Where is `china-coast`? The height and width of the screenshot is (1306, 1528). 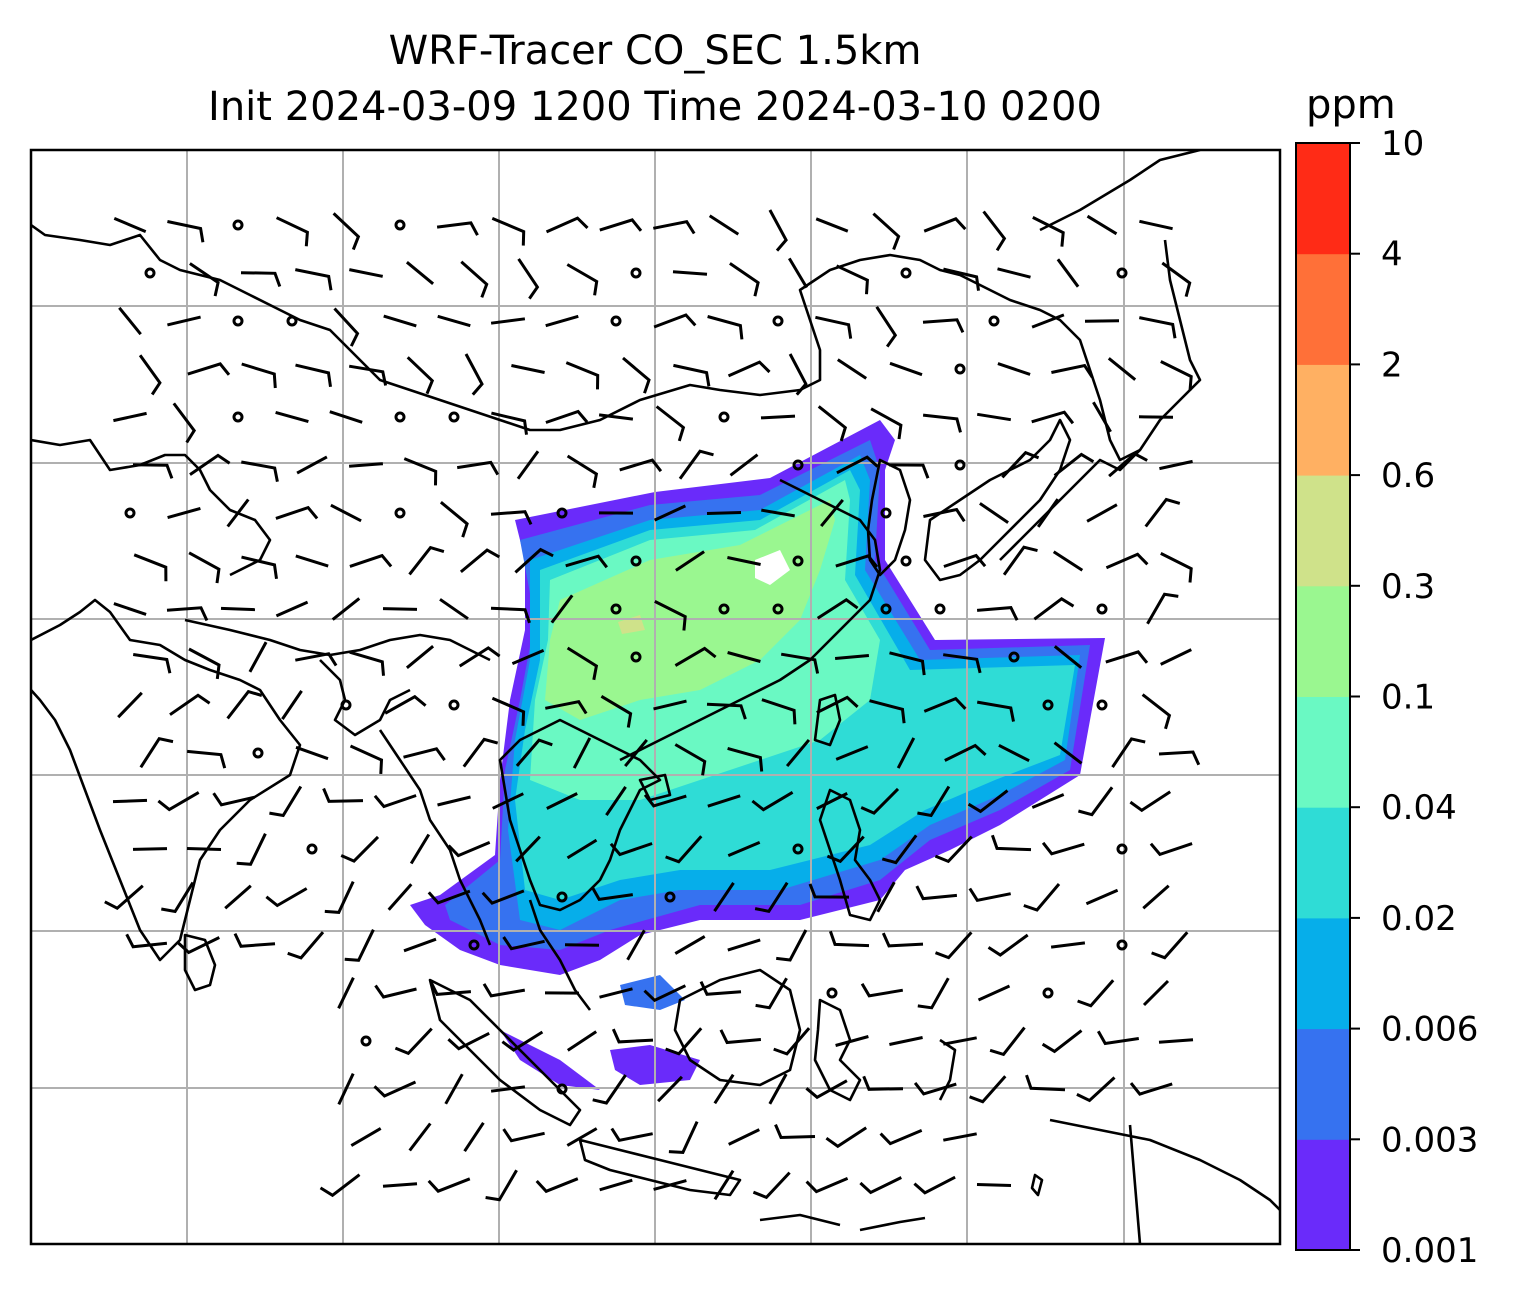
china-coast is located at coordinates (750, 620).